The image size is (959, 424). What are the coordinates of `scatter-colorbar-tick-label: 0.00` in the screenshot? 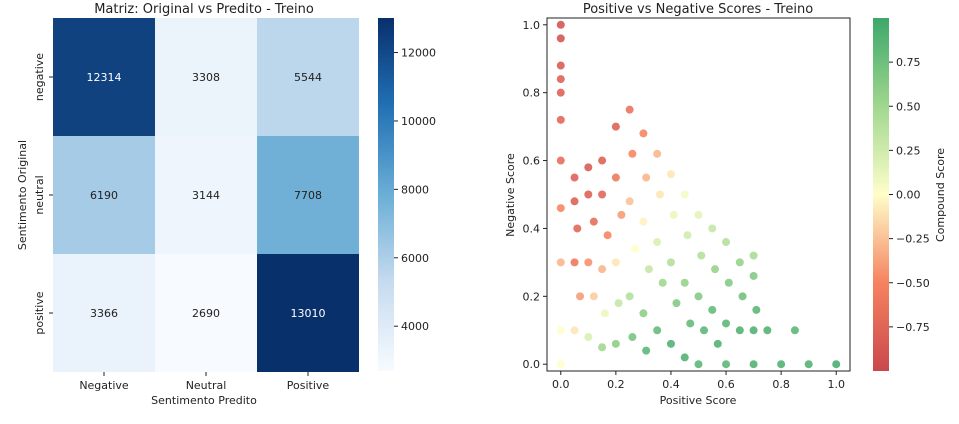 It's located at (908, 195).